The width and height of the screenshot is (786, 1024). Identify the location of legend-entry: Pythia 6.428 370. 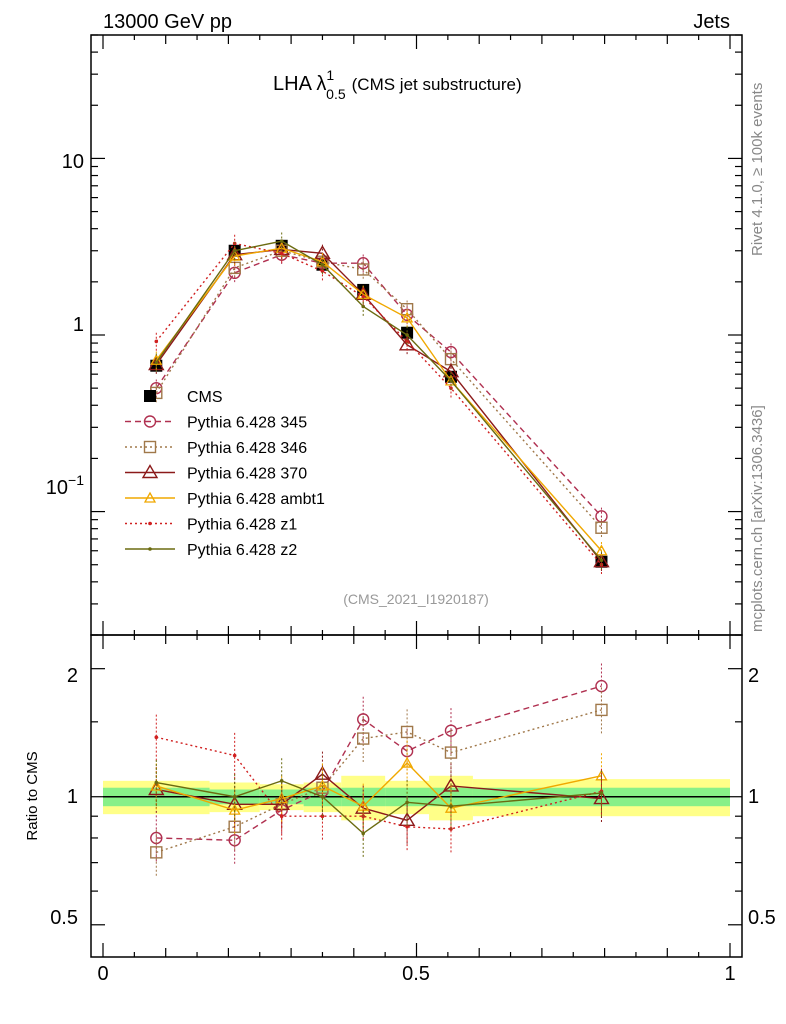
(216, 473).